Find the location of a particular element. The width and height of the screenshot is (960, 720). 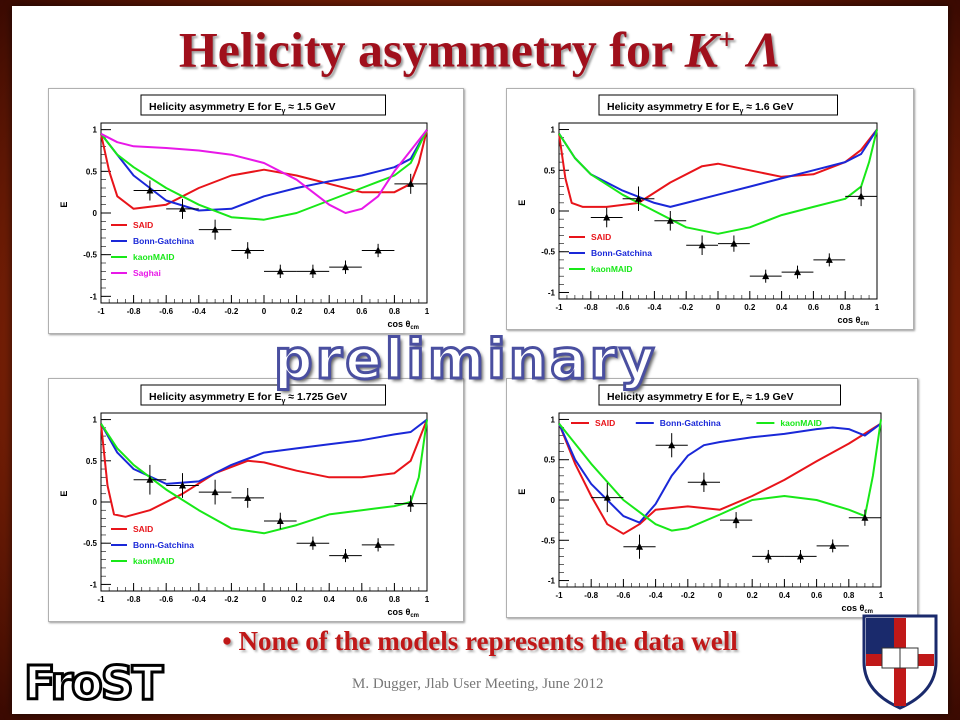

university-crest-icon is located at coordinates (900, 662).